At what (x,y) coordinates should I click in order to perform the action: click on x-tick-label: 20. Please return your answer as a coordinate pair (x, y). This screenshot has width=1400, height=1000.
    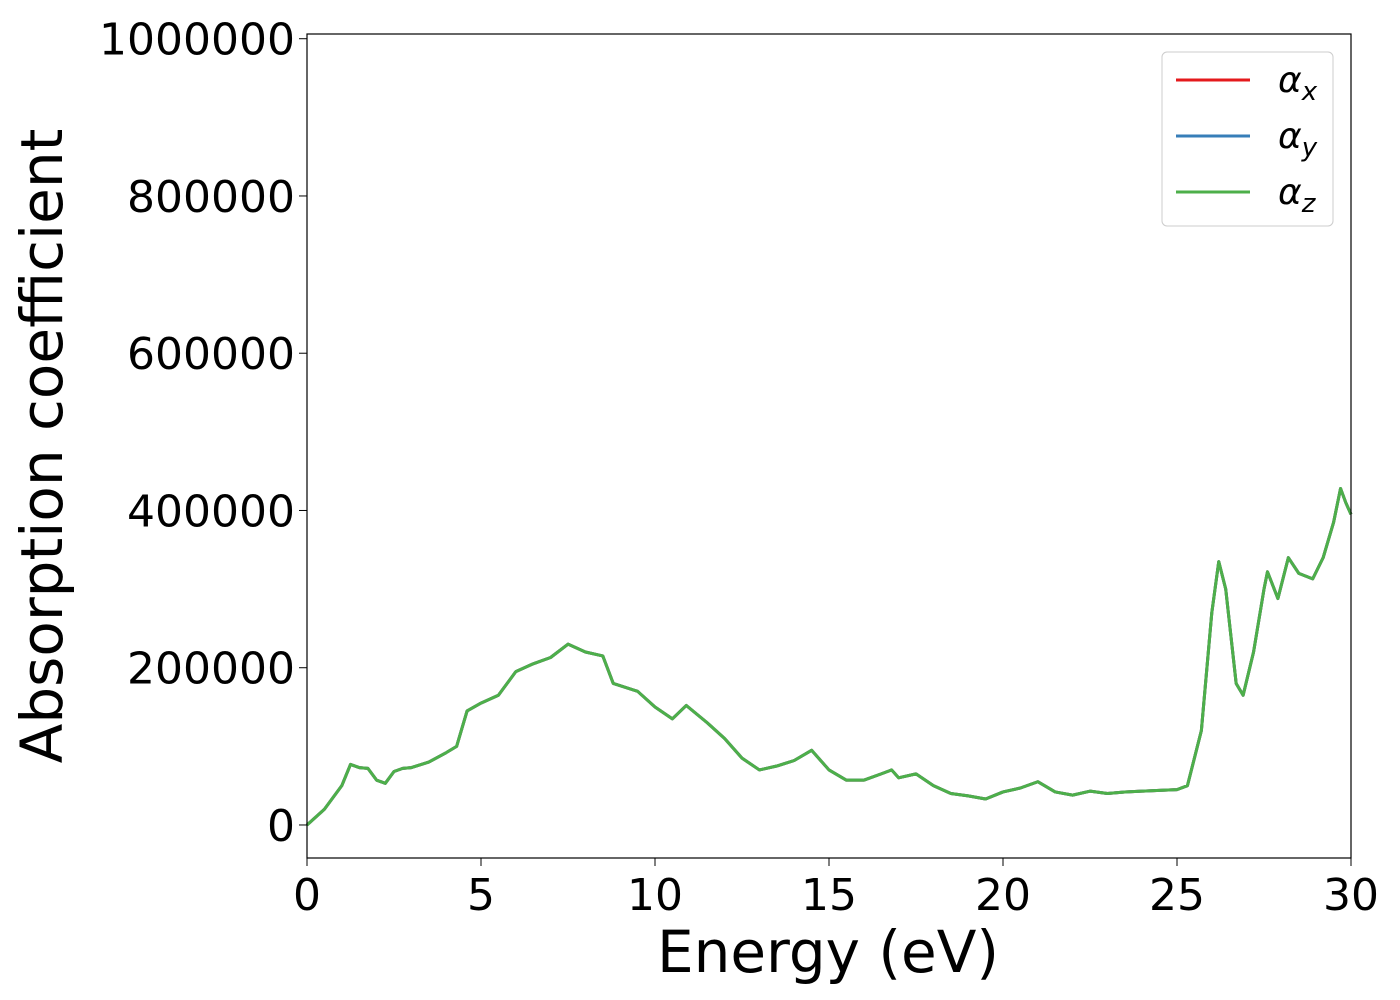
    Looking at the image, I should click on (1003, 895).